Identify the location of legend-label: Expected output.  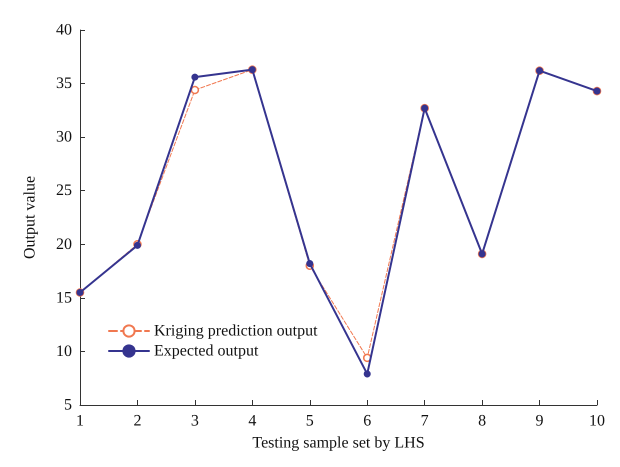
(206, 351).